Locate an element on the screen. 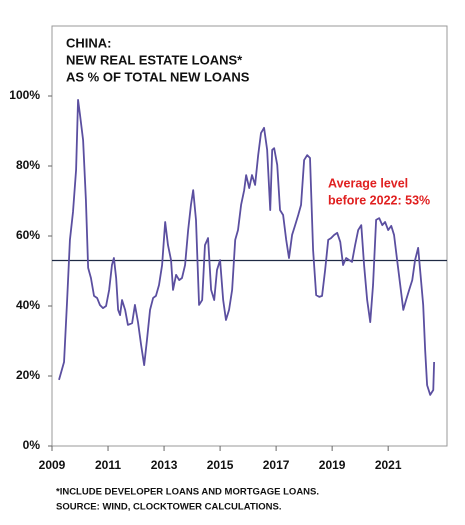 This screenshot has height=525, width=465. y-tick-label: 0% is located at coordinates (32, 445).